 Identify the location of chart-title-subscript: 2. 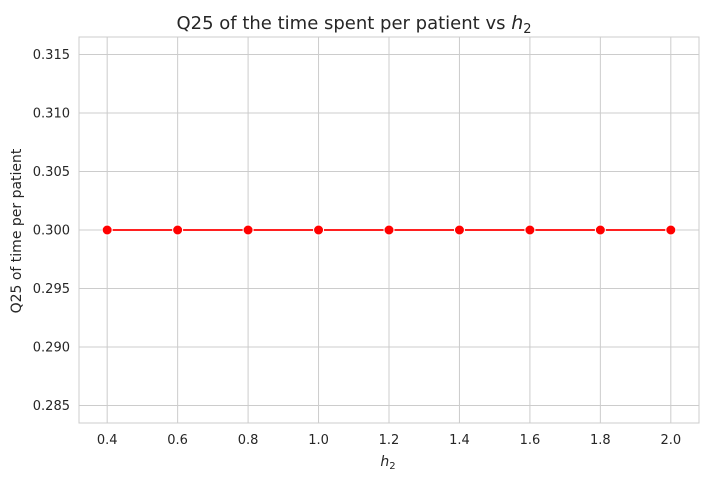
(527, 29).